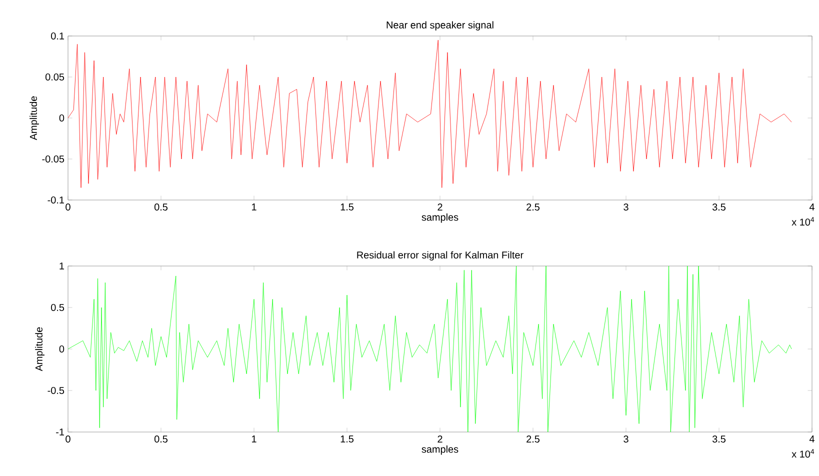 The height and width of the screenshot is (476, 819). What do you see at coordinates (62, 266) in the screenshot?
I see `y-tick-label: 1` at bounding box center [62, 266].